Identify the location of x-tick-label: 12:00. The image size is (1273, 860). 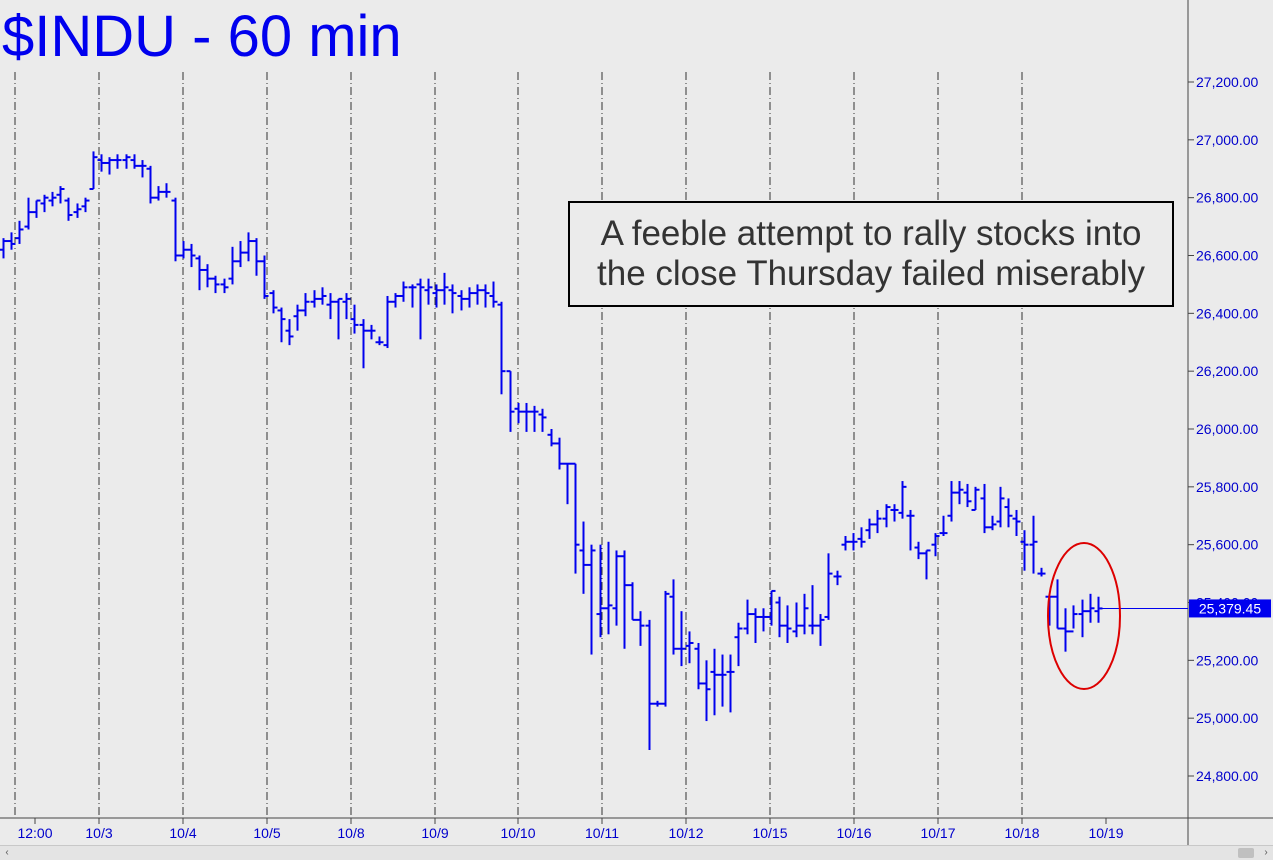
(34, 833).